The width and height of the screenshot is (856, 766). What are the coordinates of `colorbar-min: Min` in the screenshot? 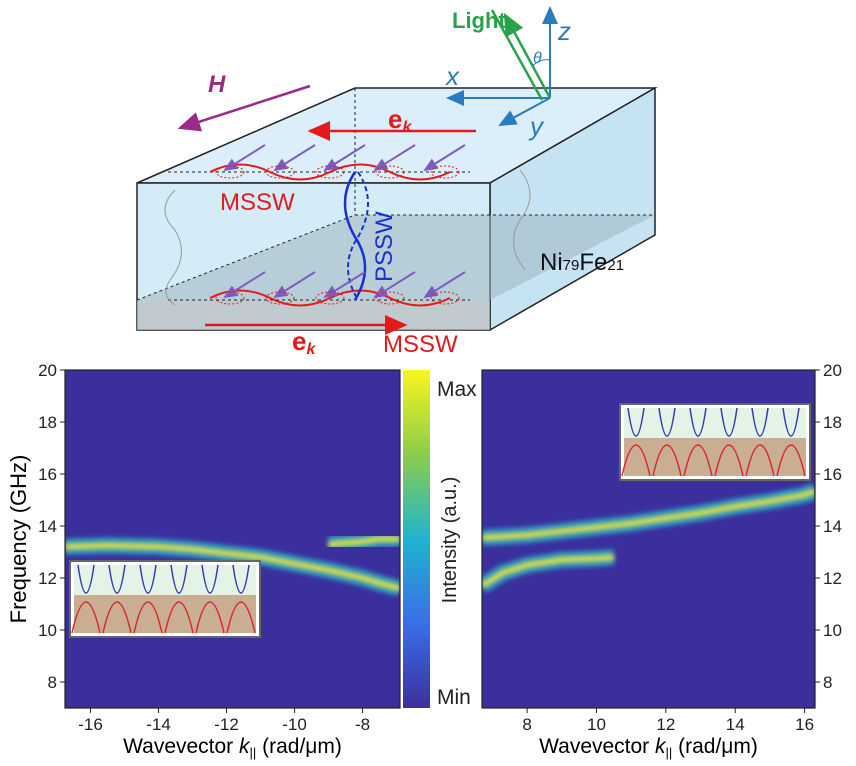 It's located at (454, 697).